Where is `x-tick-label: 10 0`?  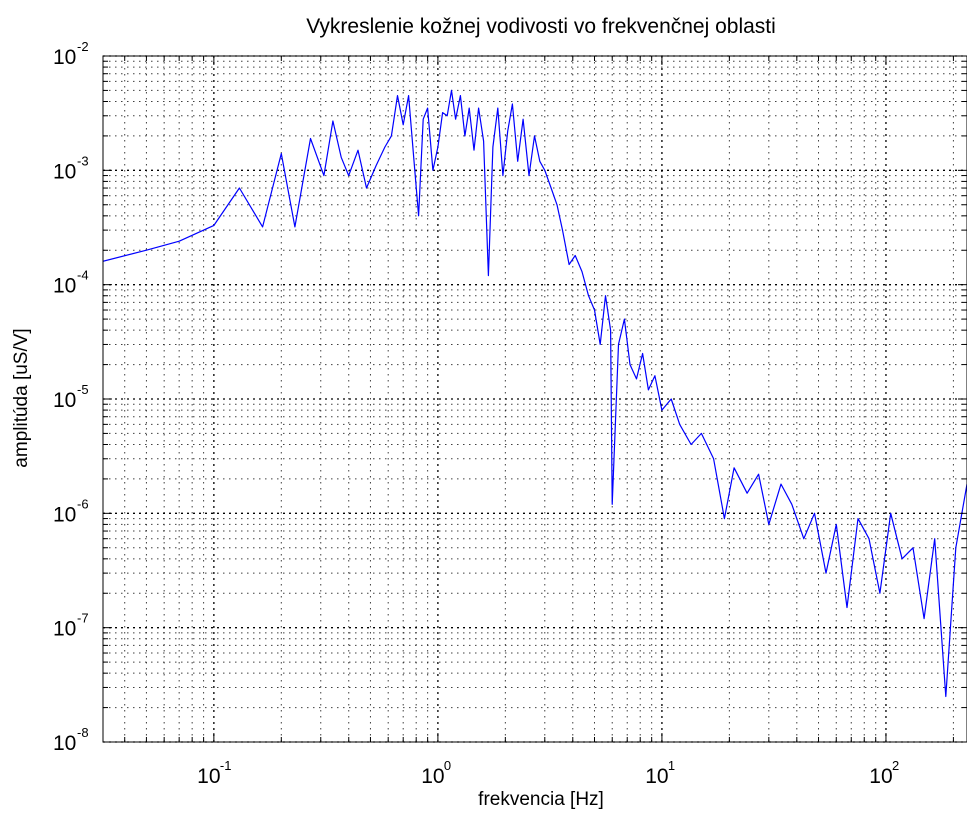 x-tick-label: 10 0 is located at coordinates (436, 773).